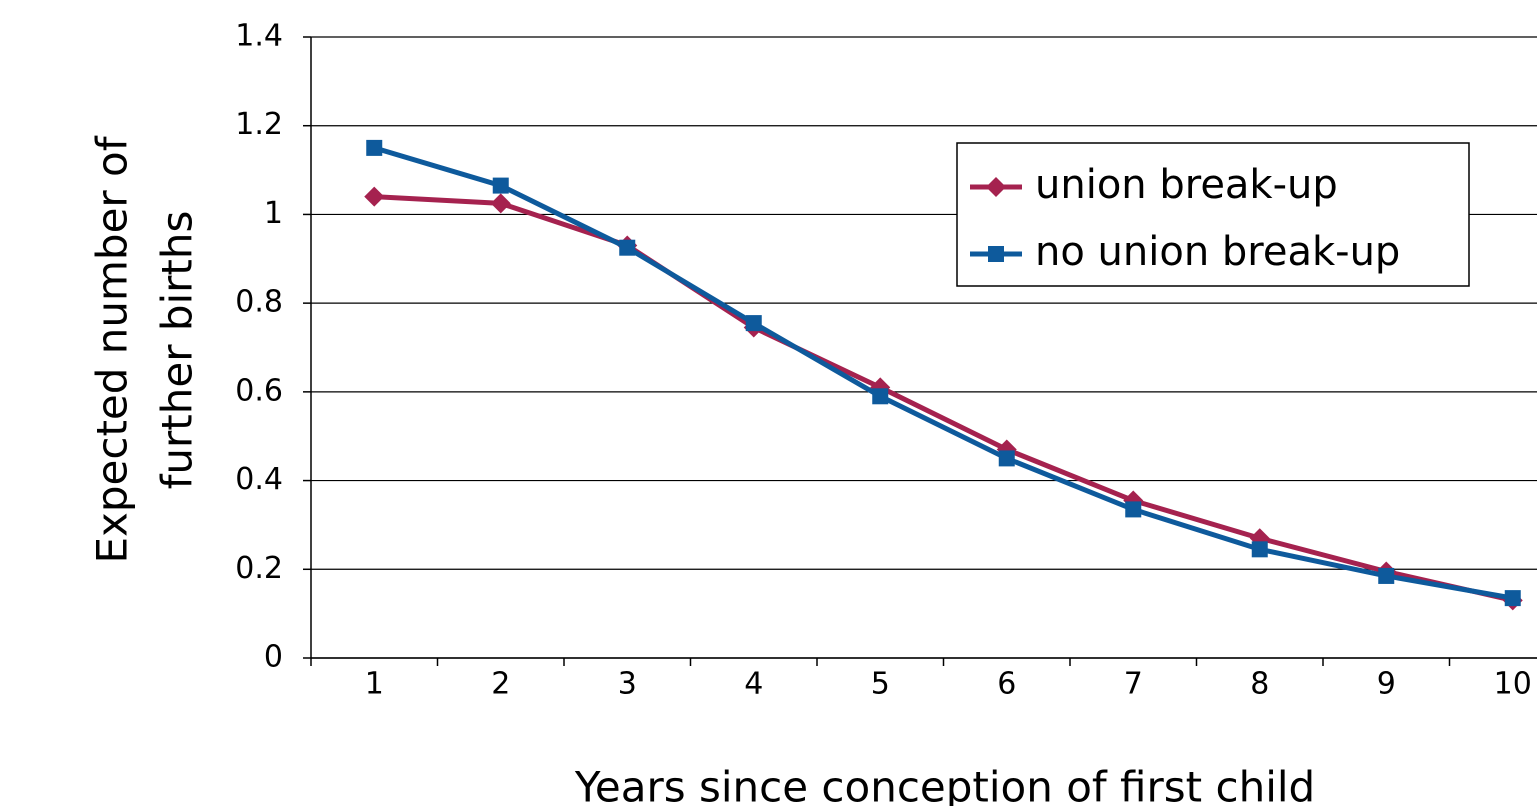  What do you see at coordinates (112, 349) in the screenshot?
I see `y-axis-title: Expected number of` at bounding box center [112, 349].